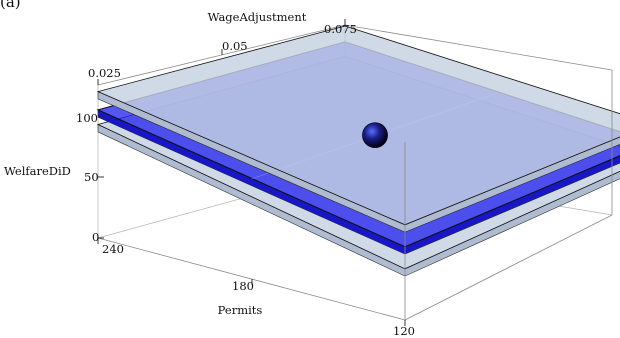  What do you see at coordinates (91, 177) in the screenshot?
I see `welfare-tick-label: 50` at bounding box center [91, 177].